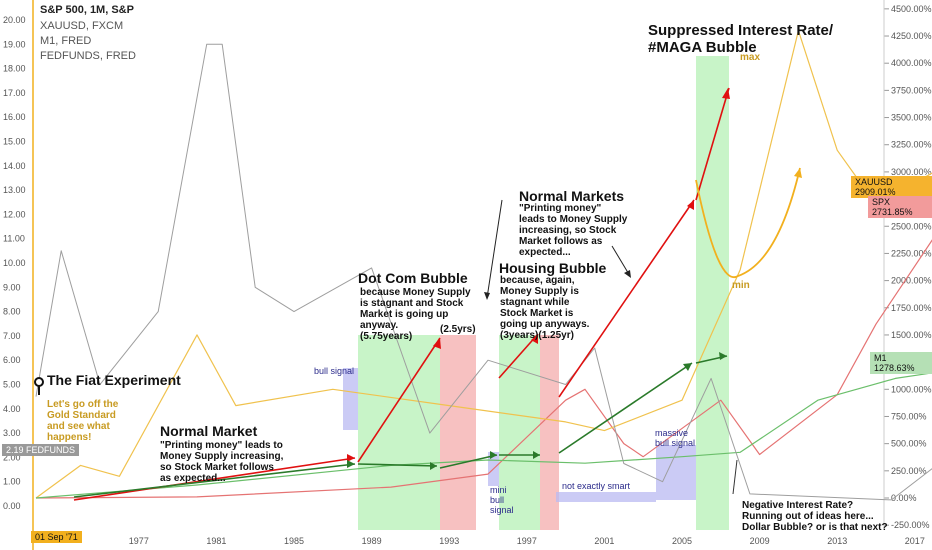 The image size is (932, 550). Describe the element at coordinates (14, 93) in the screenshot. I see `left-axis-tick: 17.00` at that location.